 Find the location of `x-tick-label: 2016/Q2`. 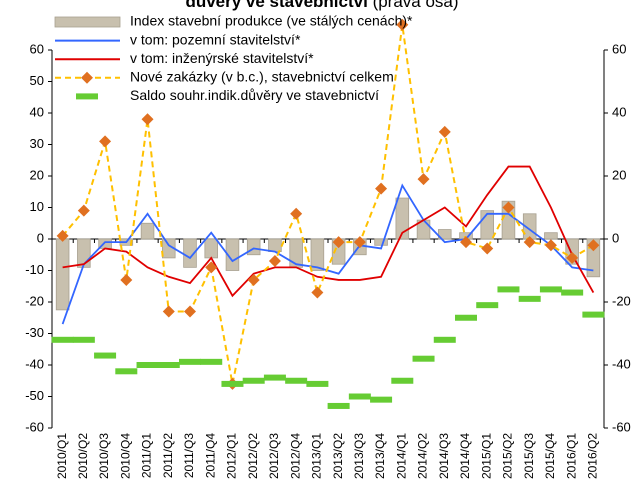

x-tick-label: 2016/Q2 is located at coordinates (593, 456).